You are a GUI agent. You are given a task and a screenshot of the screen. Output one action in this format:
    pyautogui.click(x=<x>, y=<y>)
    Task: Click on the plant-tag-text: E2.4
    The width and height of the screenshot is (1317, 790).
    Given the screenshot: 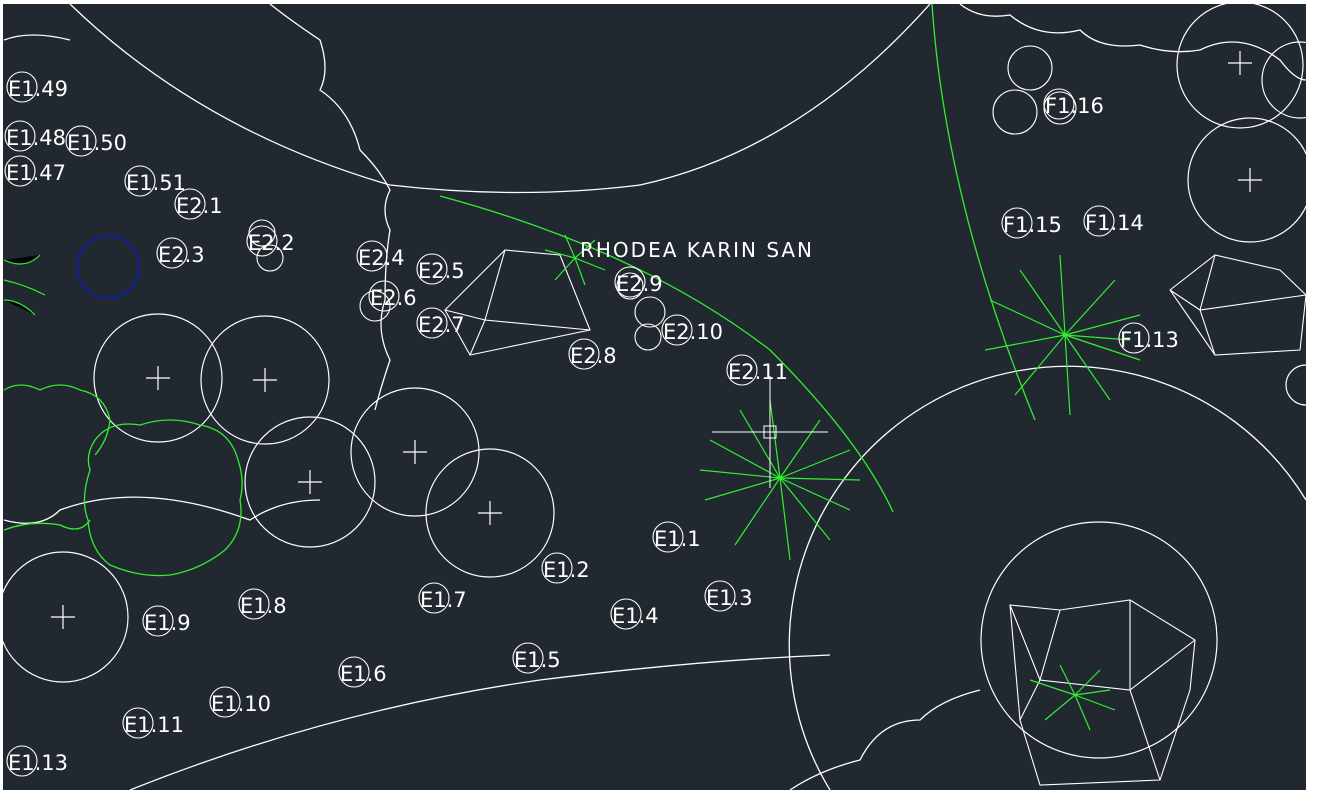 What is the action you would take?
    pyautogui.click(x=381, y=258)
    